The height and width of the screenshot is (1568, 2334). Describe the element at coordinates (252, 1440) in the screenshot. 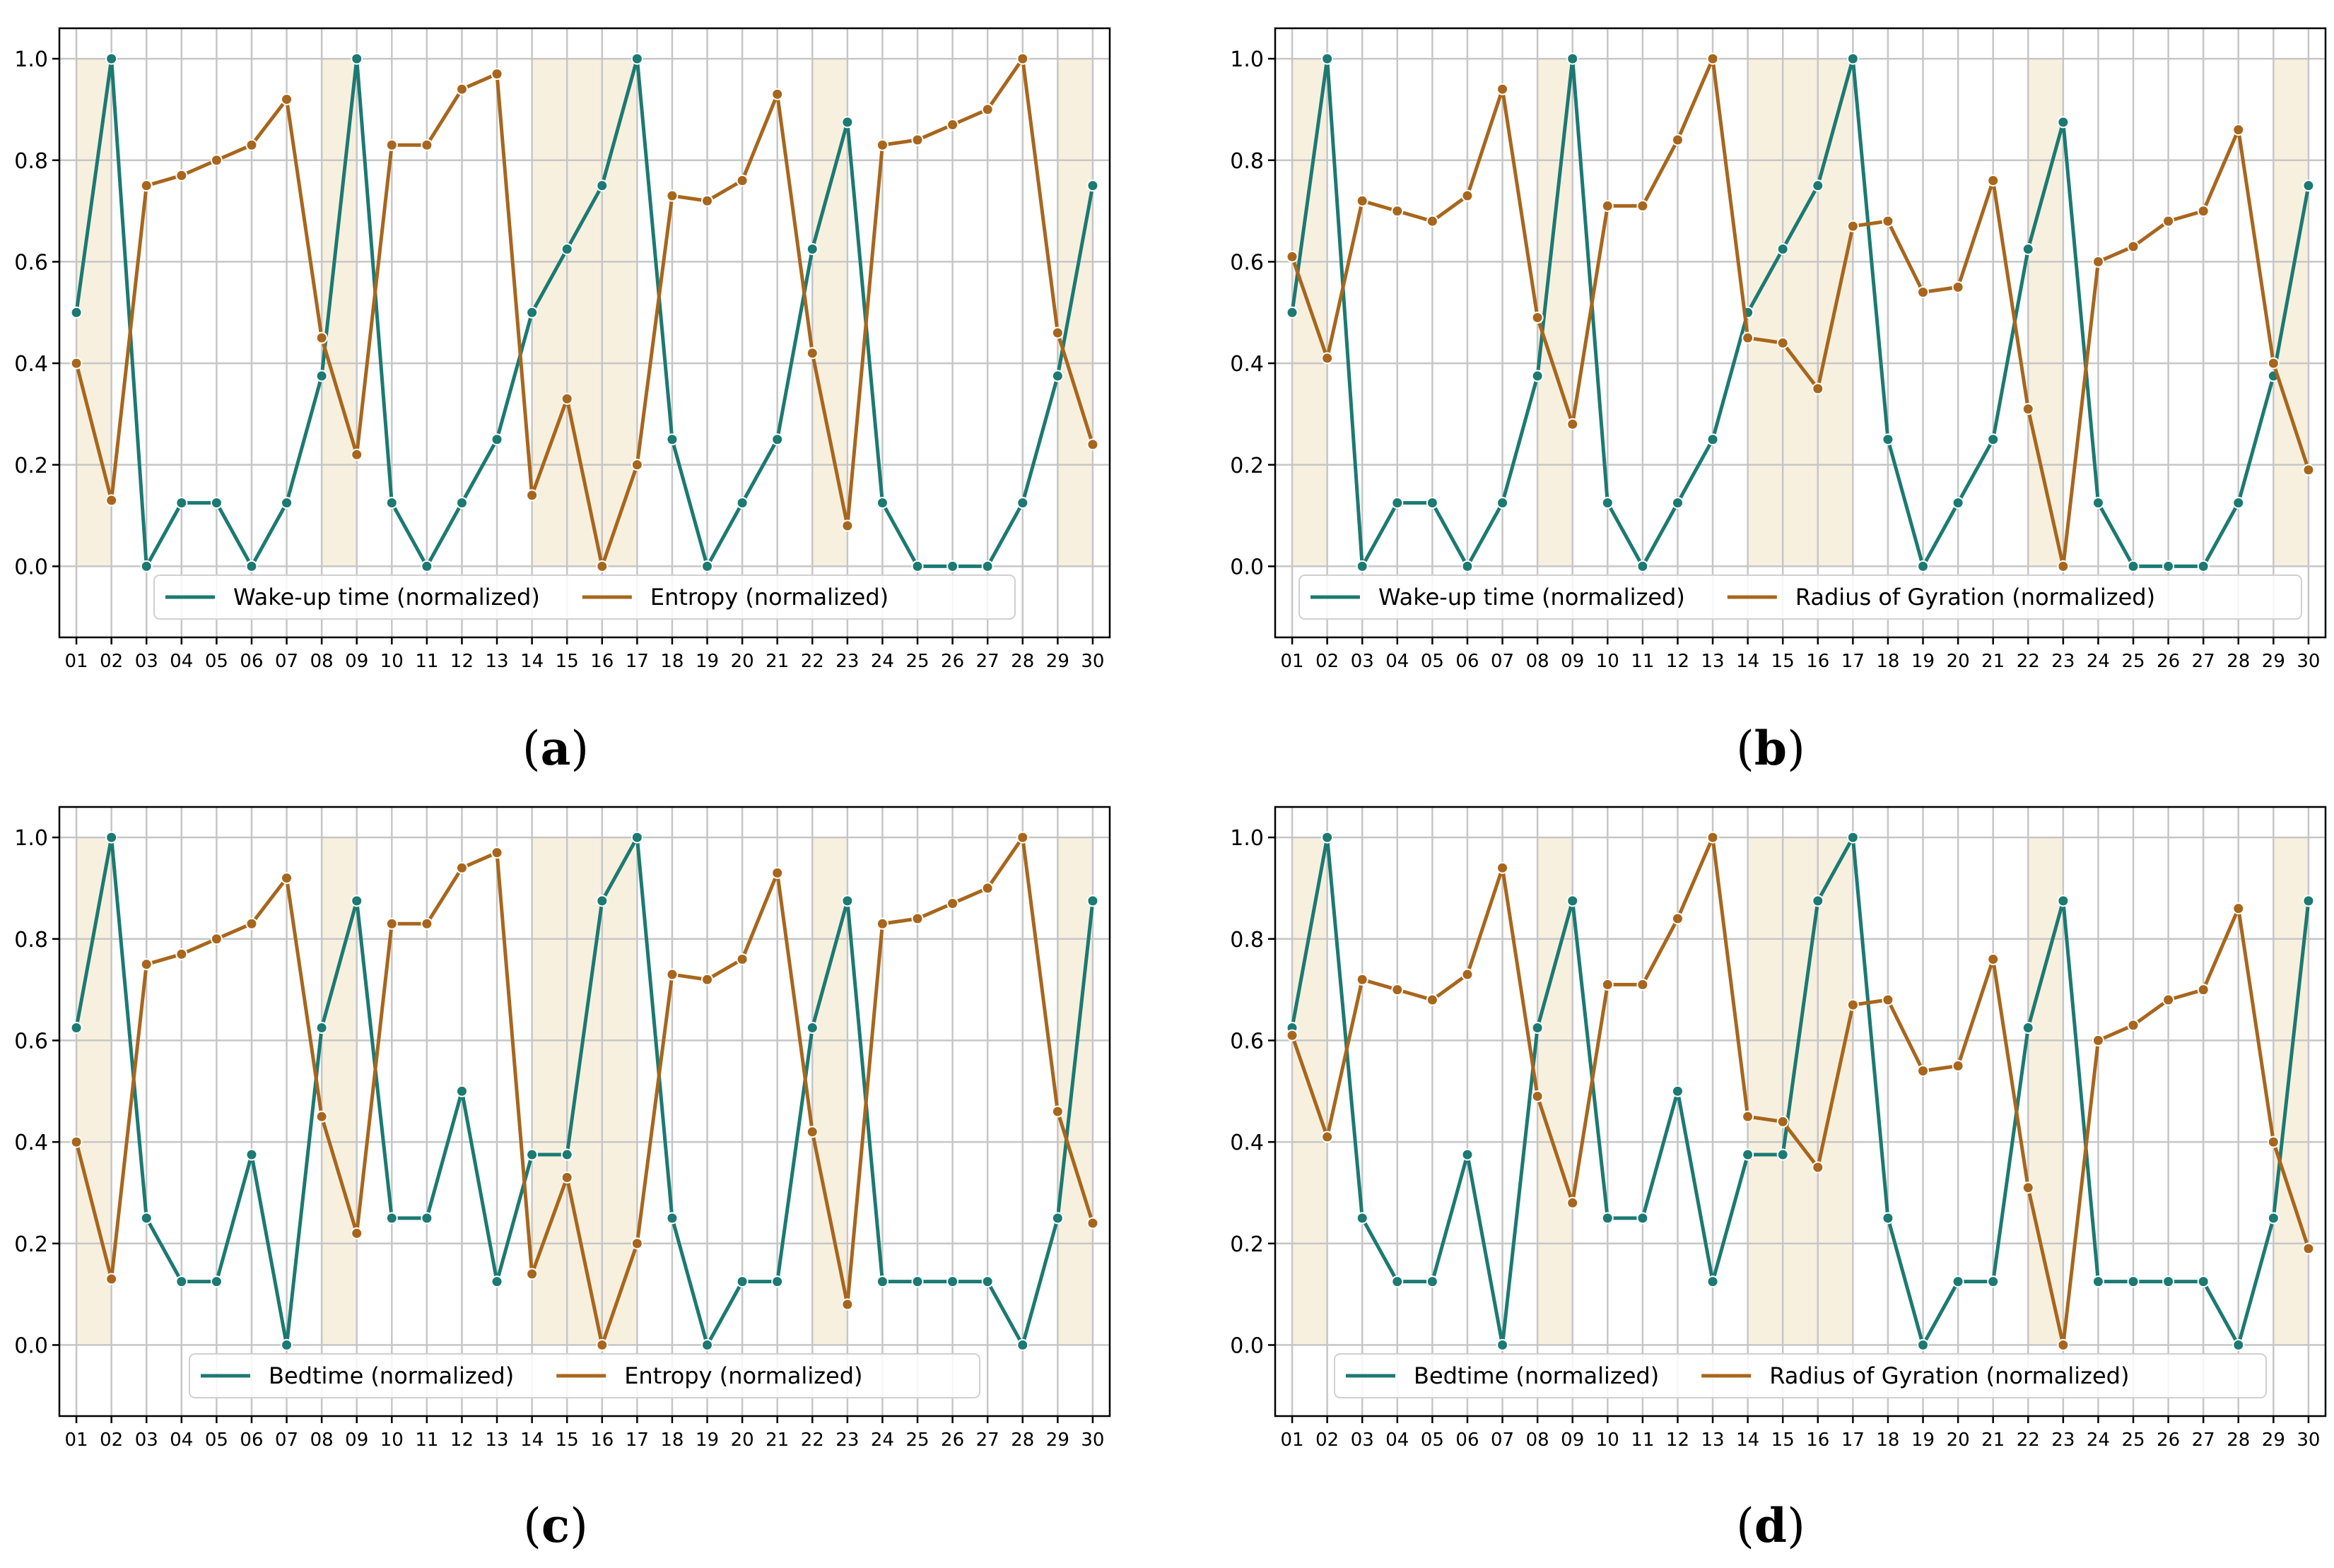

I see `x-tick-label: 06` at that location.